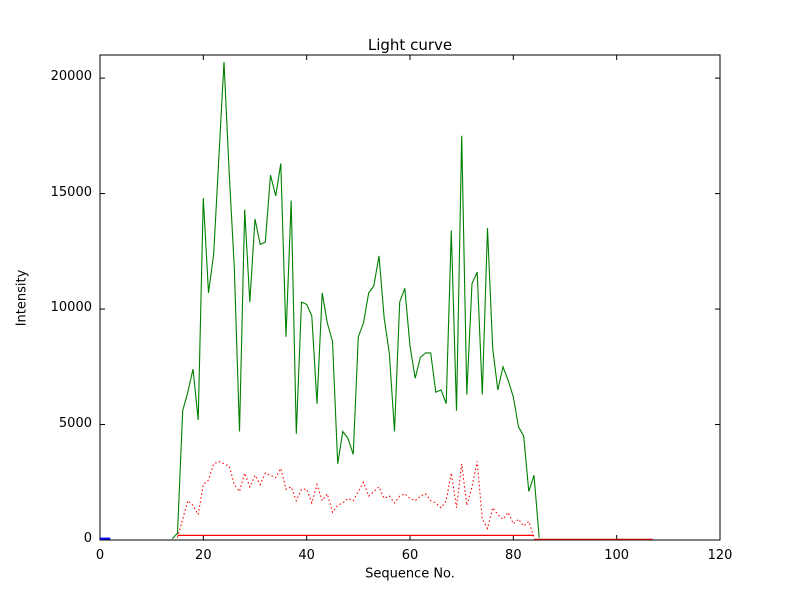 The width and height of the screenshot is (800, 600). I want to click on x-tick-label: 120, so click(720, 555).